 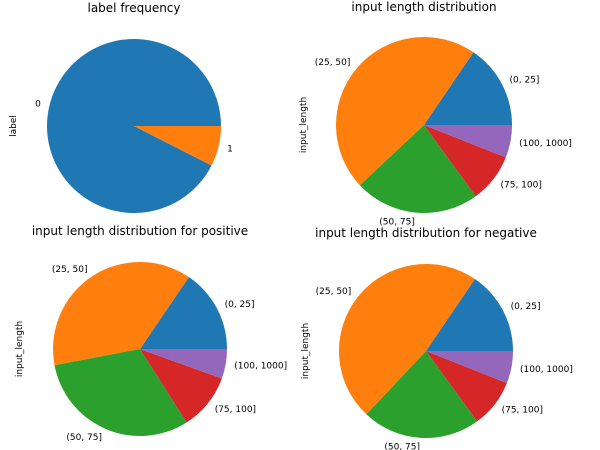 I want to click on slice-label: 1, so click(x=230, y=149).